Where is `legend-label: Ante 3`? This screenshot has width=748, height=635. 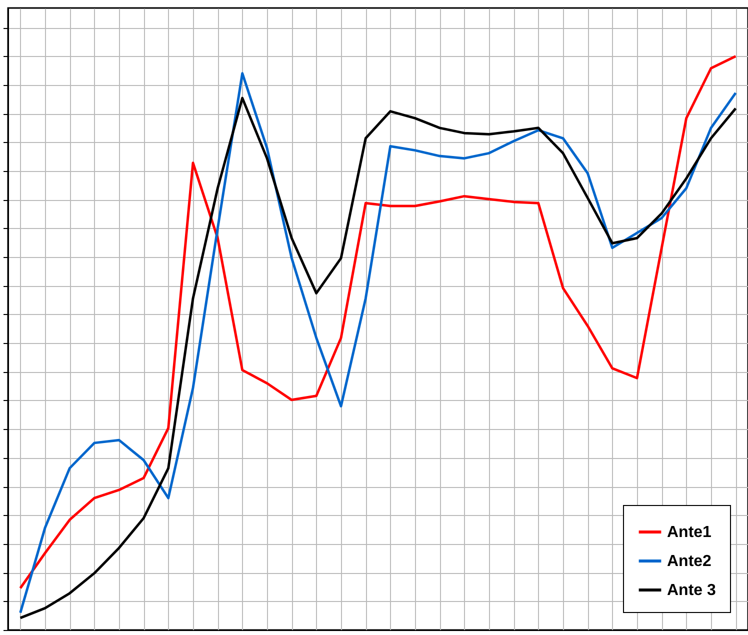
legend-label: Ante 3 is located at coordinates (691, 590).